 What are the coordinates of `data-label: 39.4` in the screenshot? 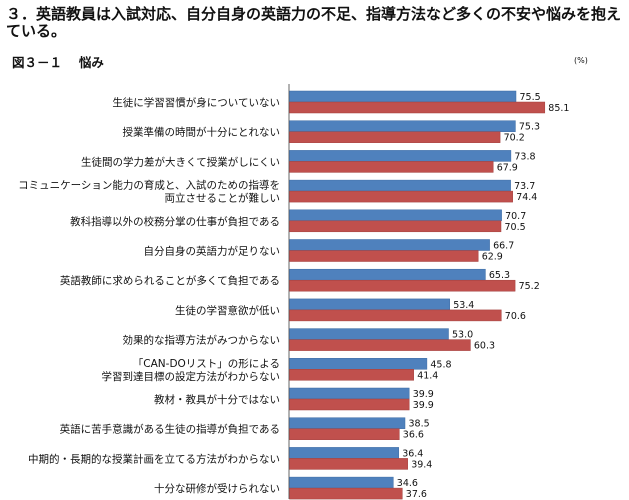 It's located at (421, 464).